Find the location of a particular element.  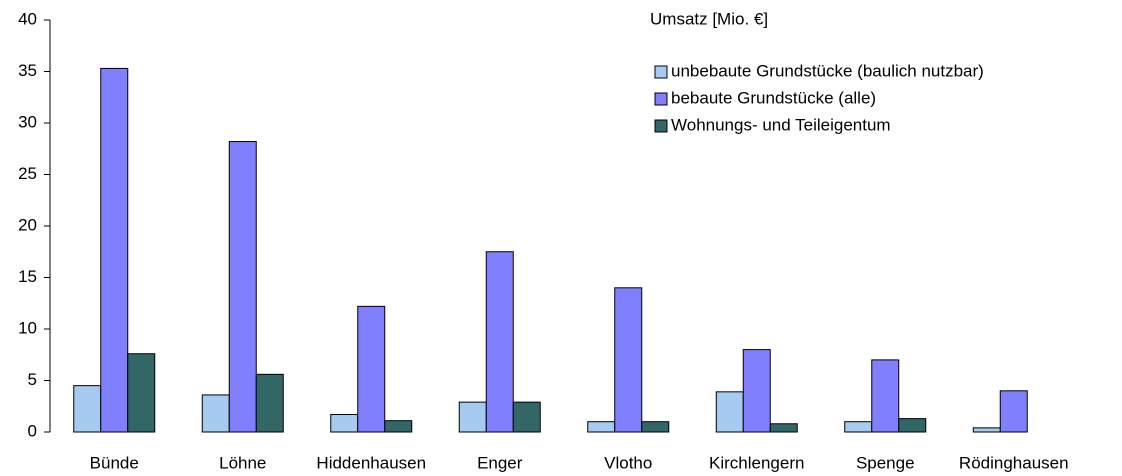

x-tick-label: Rödinghausen is located at coordinates (1014, 462).